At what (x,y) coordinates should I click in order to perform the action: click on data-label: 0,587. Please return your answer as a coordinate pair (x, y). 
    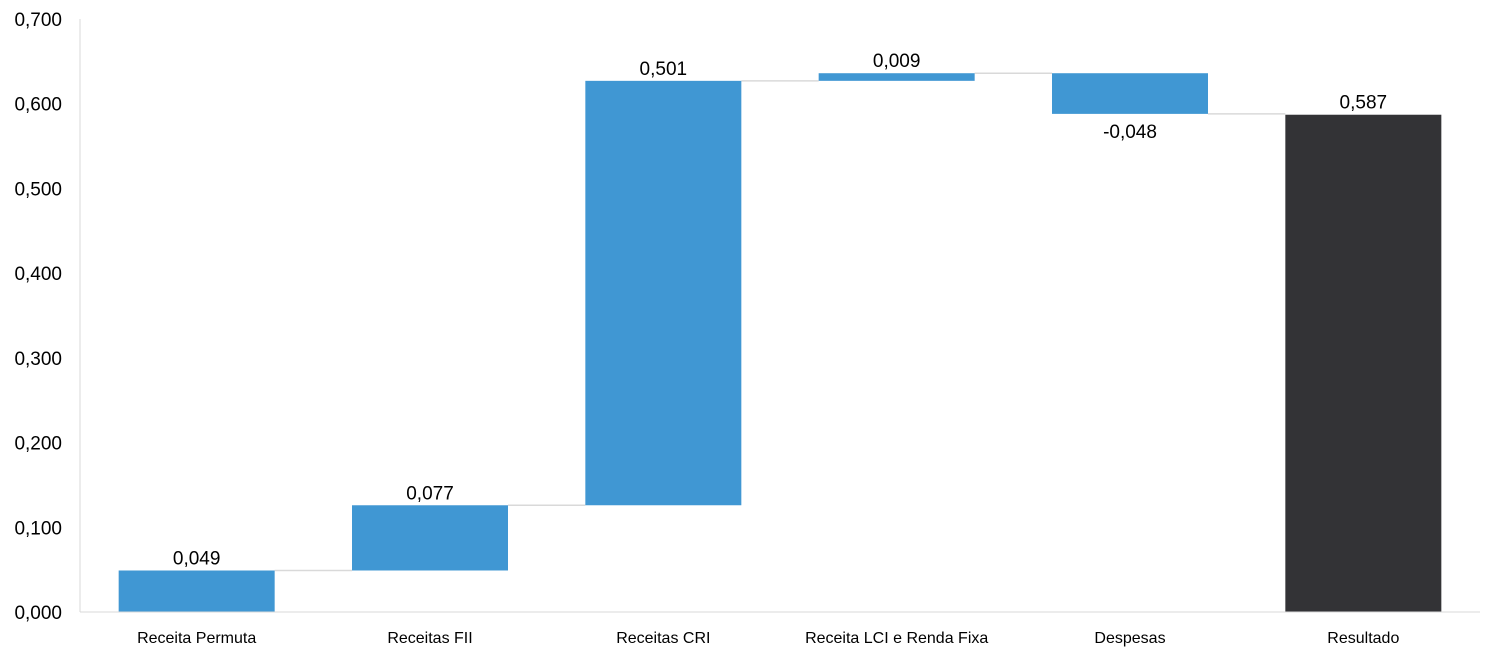
    Looking at the image, I should click on (1364, 103).